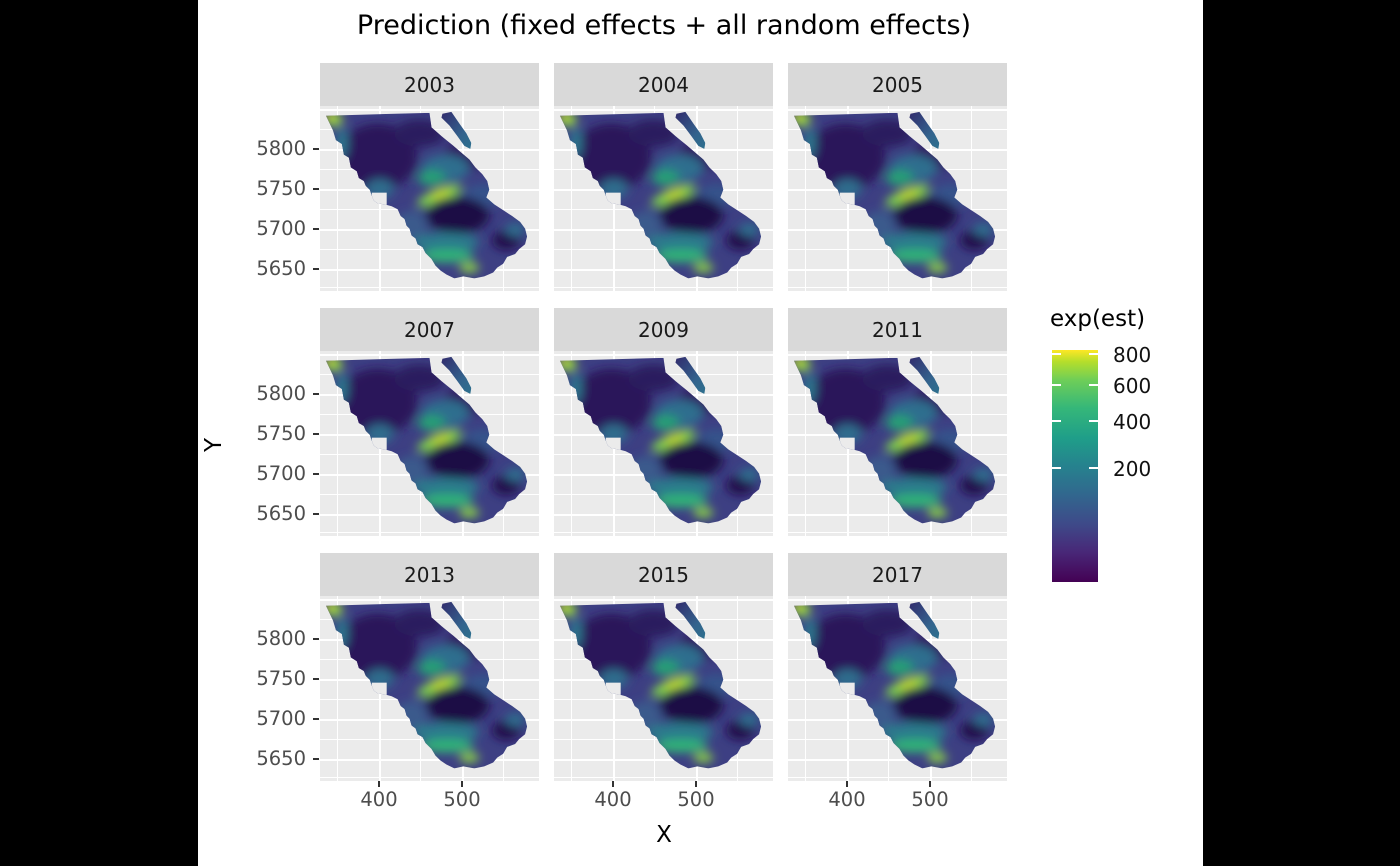 The image size is (1400, 866). I want to click on facet-strip-label: 2015, so click(663, 574).